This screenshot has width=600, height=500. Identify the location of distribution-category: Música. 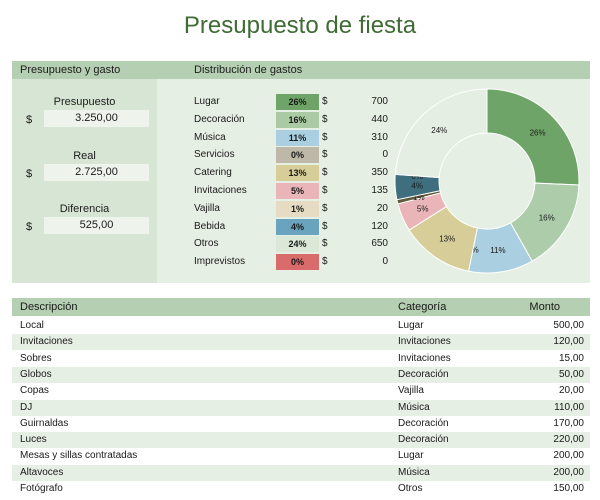
(210, 137).